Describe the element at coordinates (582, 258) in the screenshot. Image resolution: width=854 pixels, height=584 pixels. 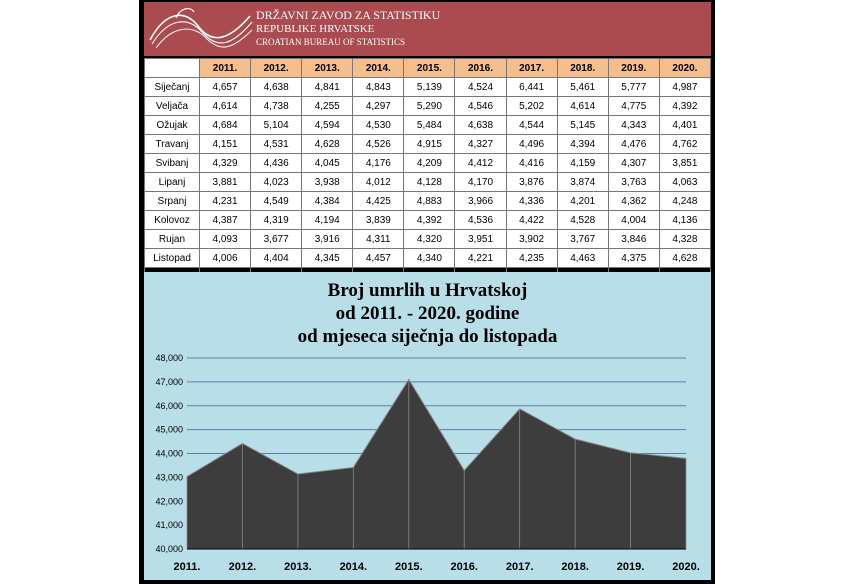
I see `table-cell: 4,463` at that location.